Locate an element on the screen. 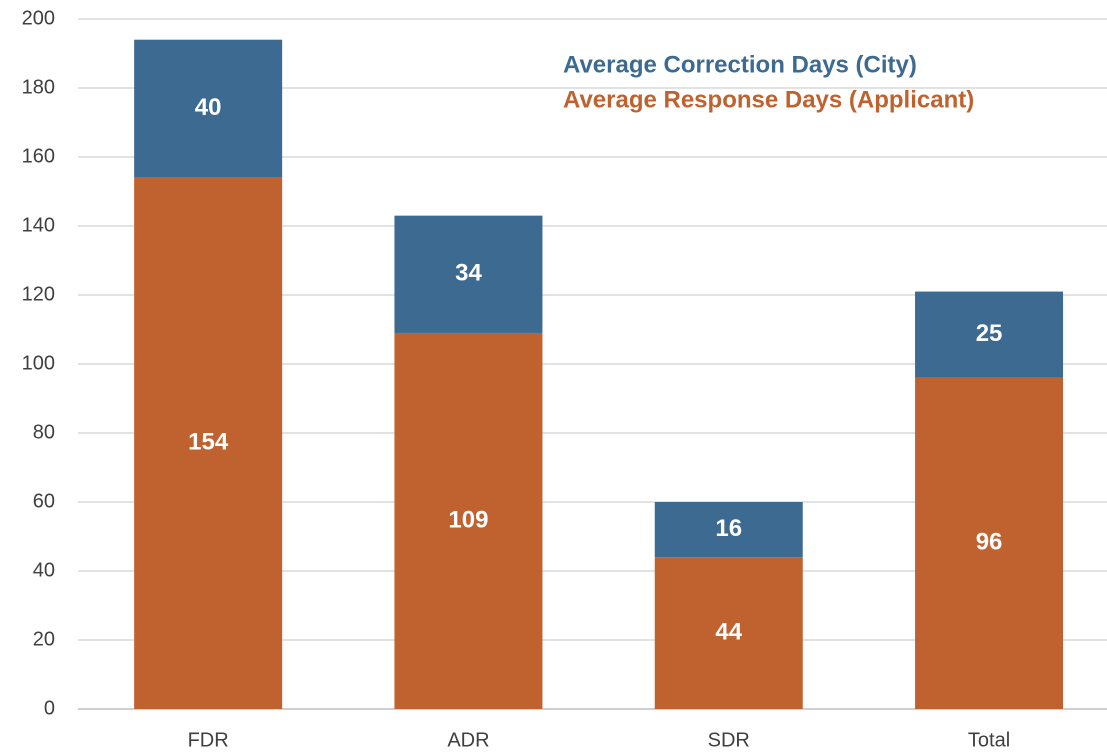 This screenshot has width=1107, height=753. x-tick-label: FDR is located at coordinates (208, 740).